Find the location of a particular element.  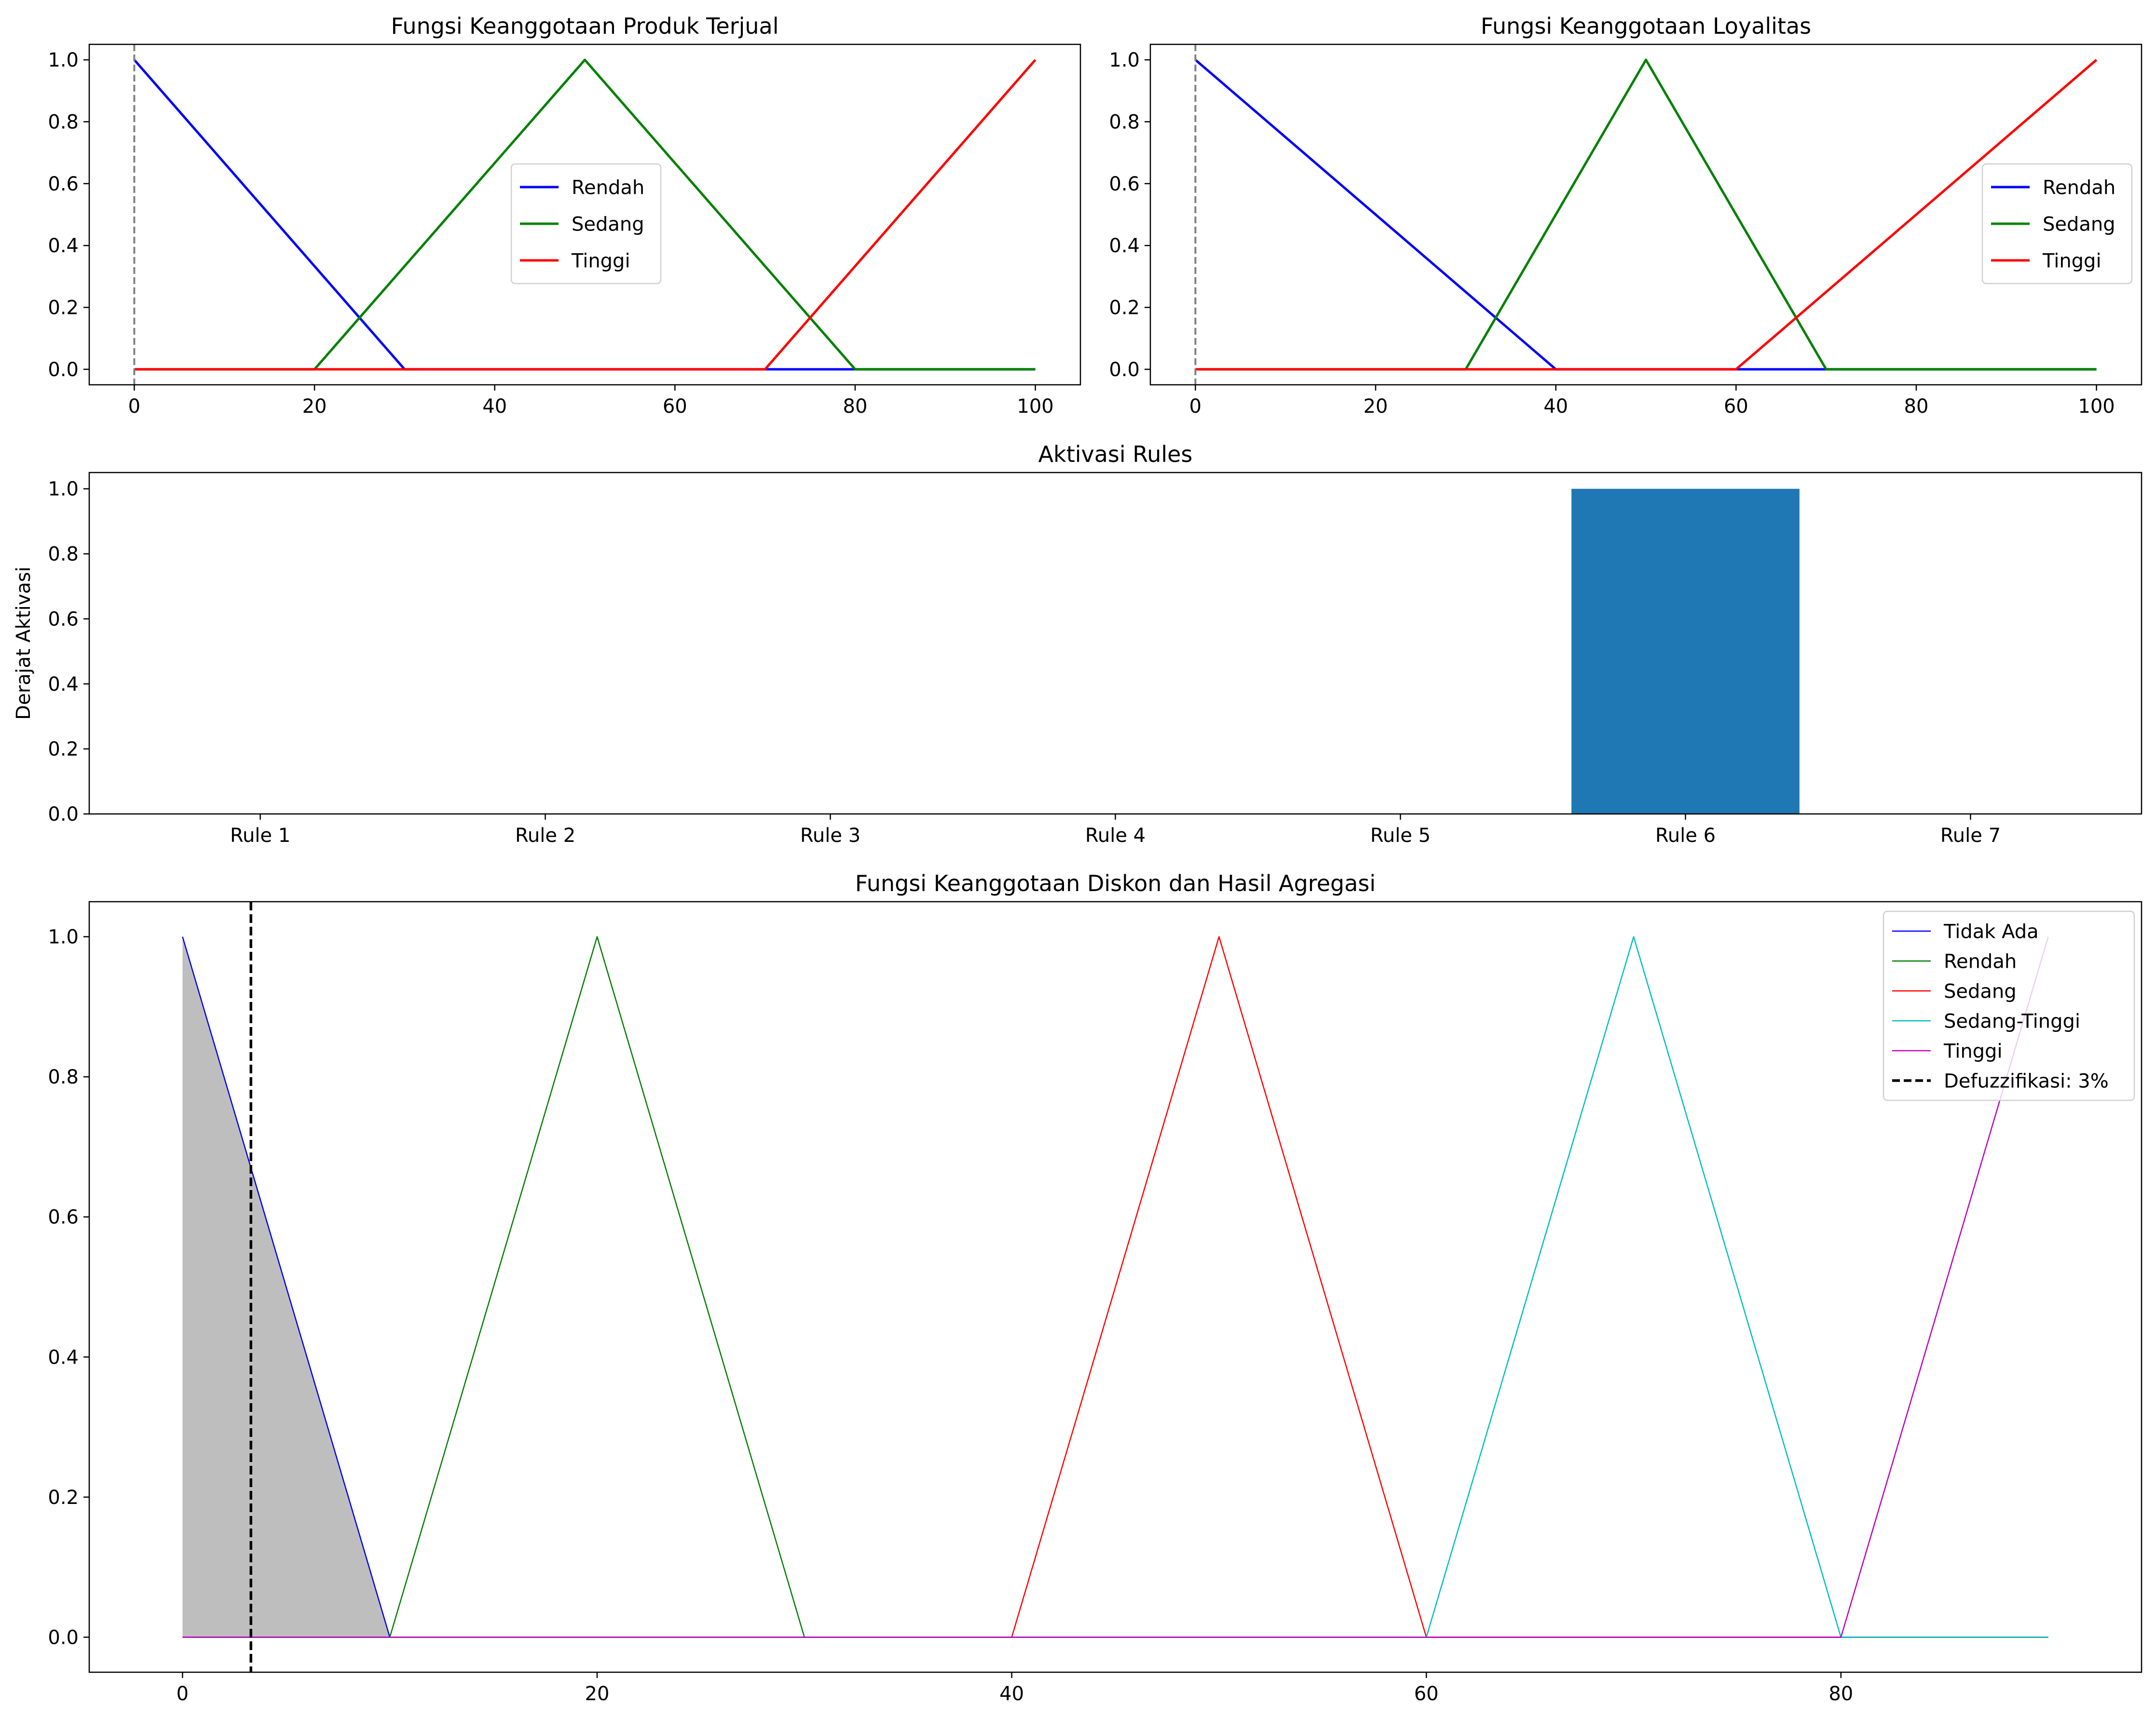

x-tick-label: Rule 7 is located at coordinates (1970, 836).